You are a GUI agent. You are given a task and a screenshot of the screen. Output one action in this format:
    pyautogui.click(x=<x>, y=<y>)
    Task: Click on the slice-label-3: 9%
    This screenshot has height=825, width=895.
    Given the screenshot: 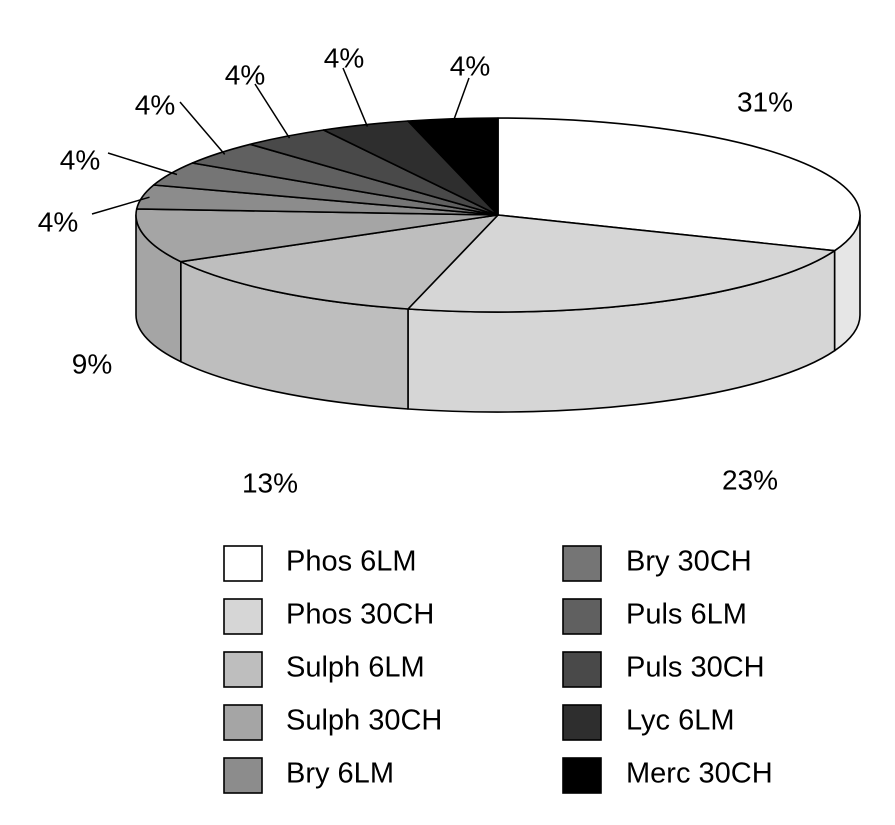 What is the action you would take?
    pyautogui.click(x=92, y=363)
    